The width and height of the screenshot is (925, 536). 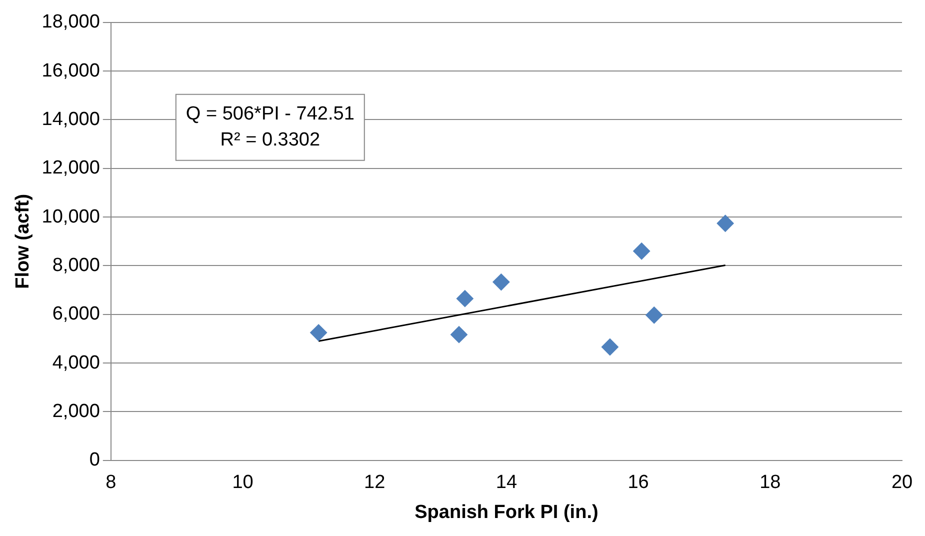 I want to click on y-tick-label: 14,000, so click(x=71, y=119).